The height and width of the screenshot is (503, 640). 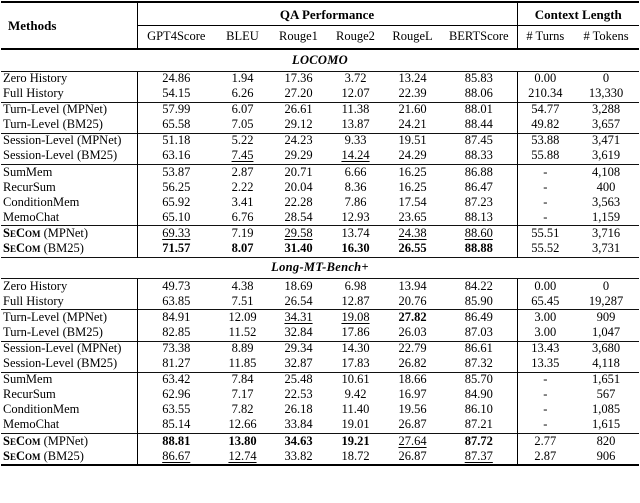 What do you see at coordinates (242, 300) in the screenshot?
I see `value-cell: 7.51` at bounding box center [242, 300].